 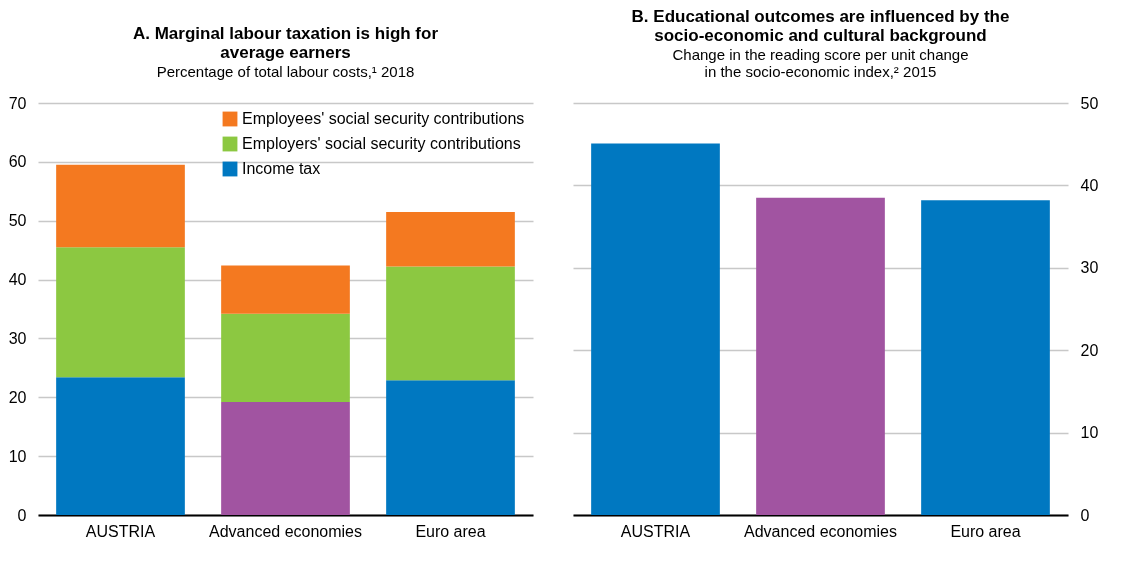 I want to click on y-tick-label: 40, so click(x=17, y=280).